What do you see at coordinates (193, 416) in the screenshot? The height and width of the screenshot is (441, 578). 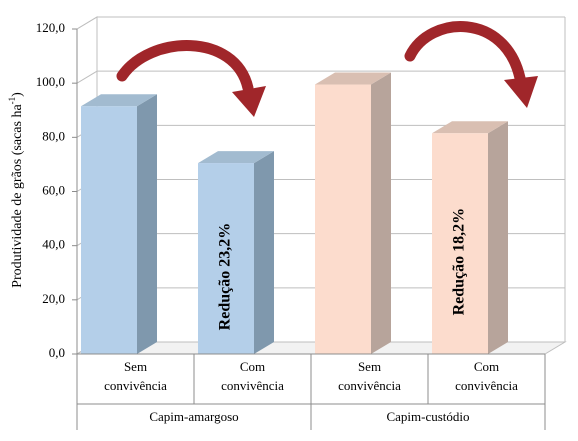 I see `group-label: Capim-amargoso` at bounding box center [193, 416].